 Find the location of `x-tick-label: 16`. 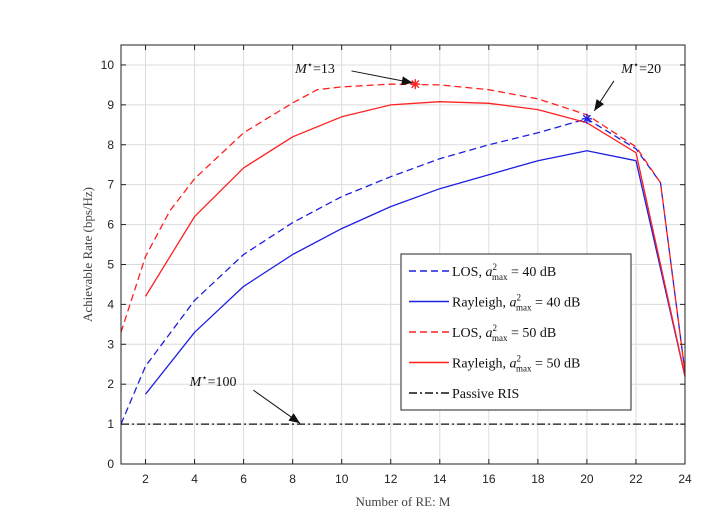

x-tick-label: 16 is located at coordinates (489, 479).